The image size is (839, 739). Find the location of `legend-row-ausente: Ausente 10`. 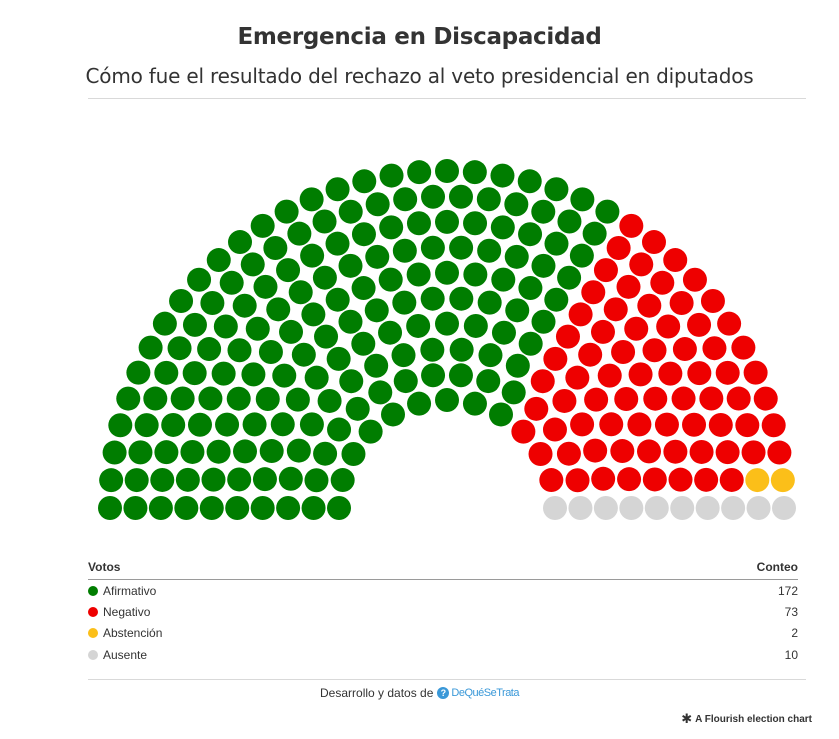

legend-row-ausente: Ausente 10 is located at coordinates (443, 654).